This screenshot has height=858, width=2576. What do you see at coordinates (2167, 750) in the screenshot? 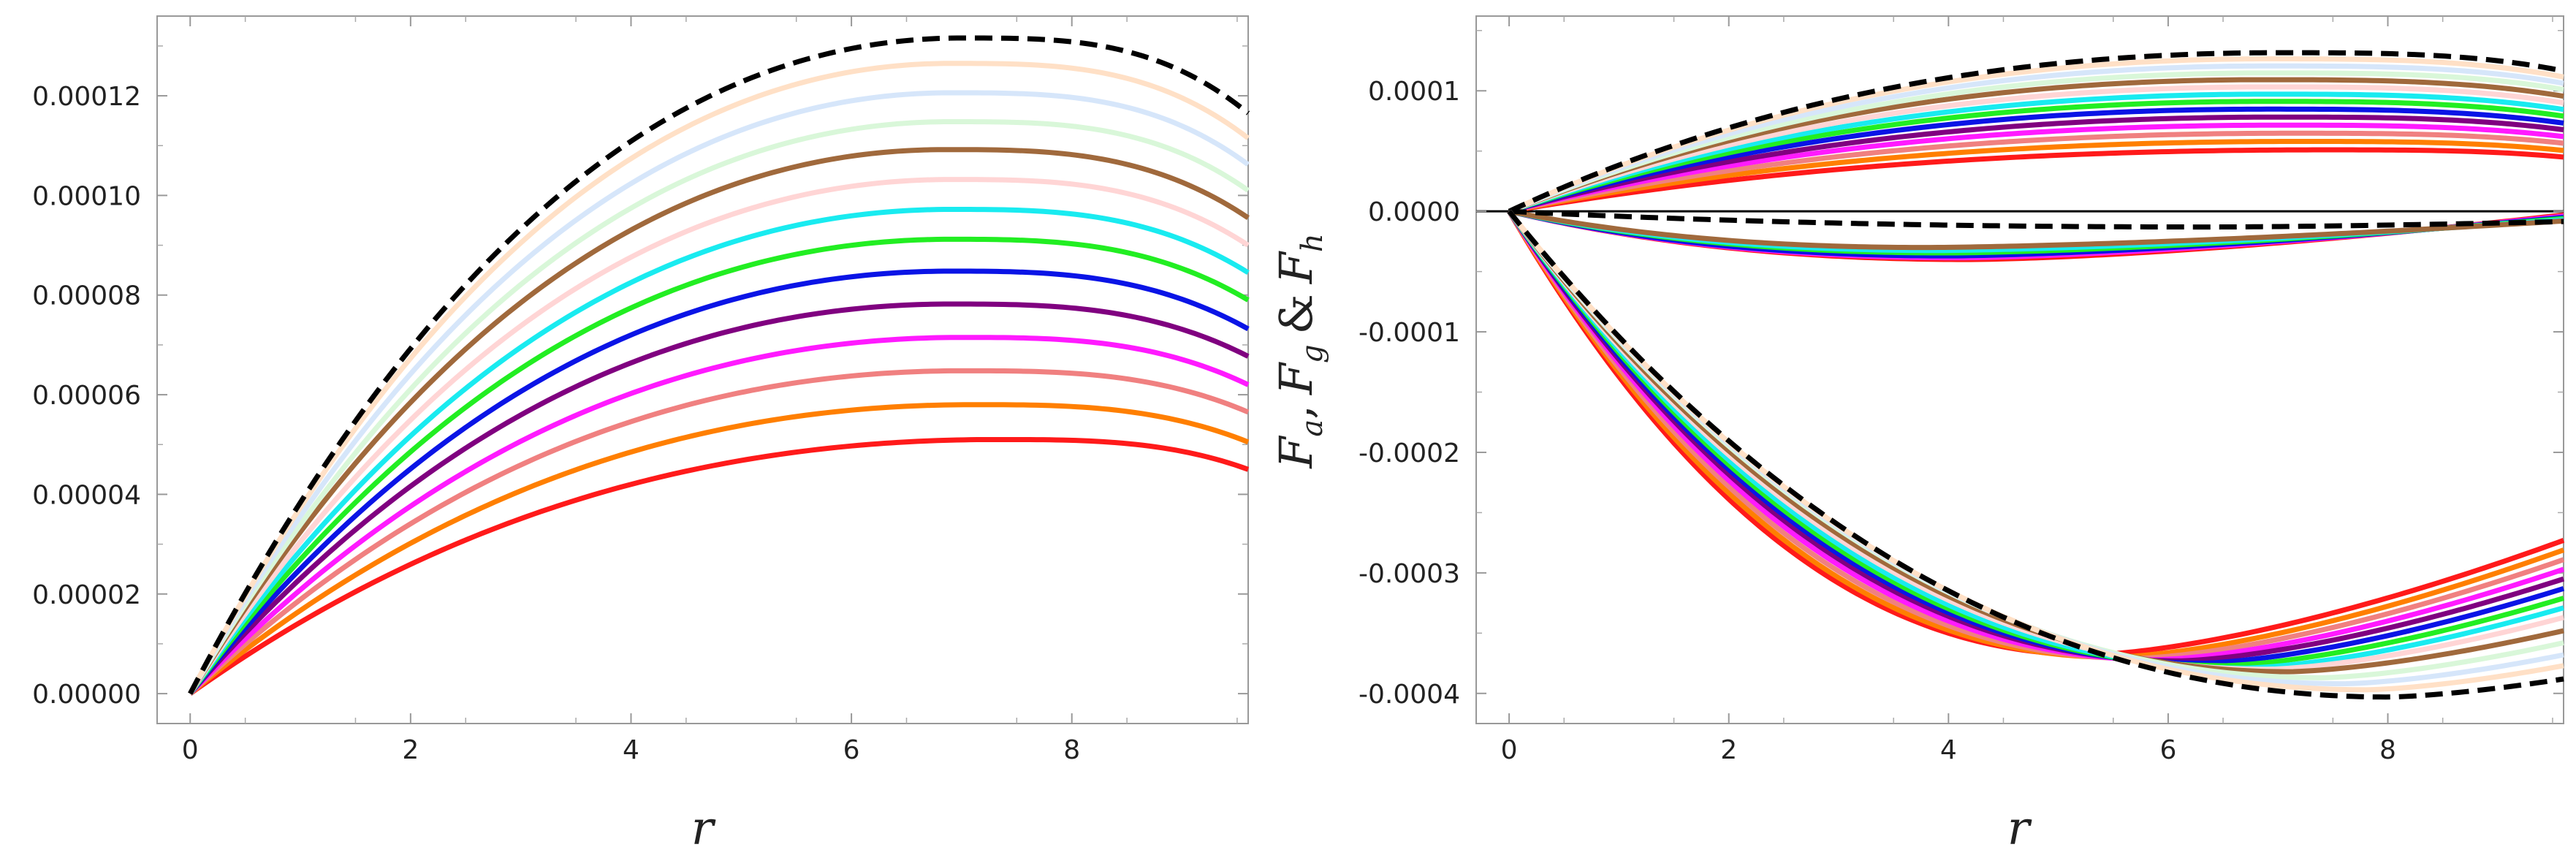
I see `right-x-tick-label: 6` at bounding box center [2167, 750].